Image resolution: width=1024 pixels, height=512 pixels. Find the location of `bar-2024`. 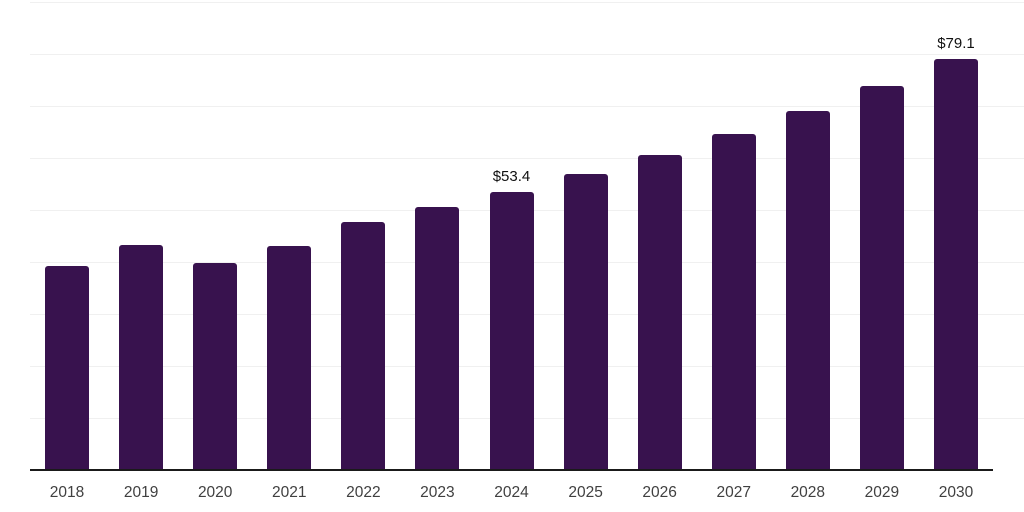

bar-2024 is located at coordinates (511, 331).